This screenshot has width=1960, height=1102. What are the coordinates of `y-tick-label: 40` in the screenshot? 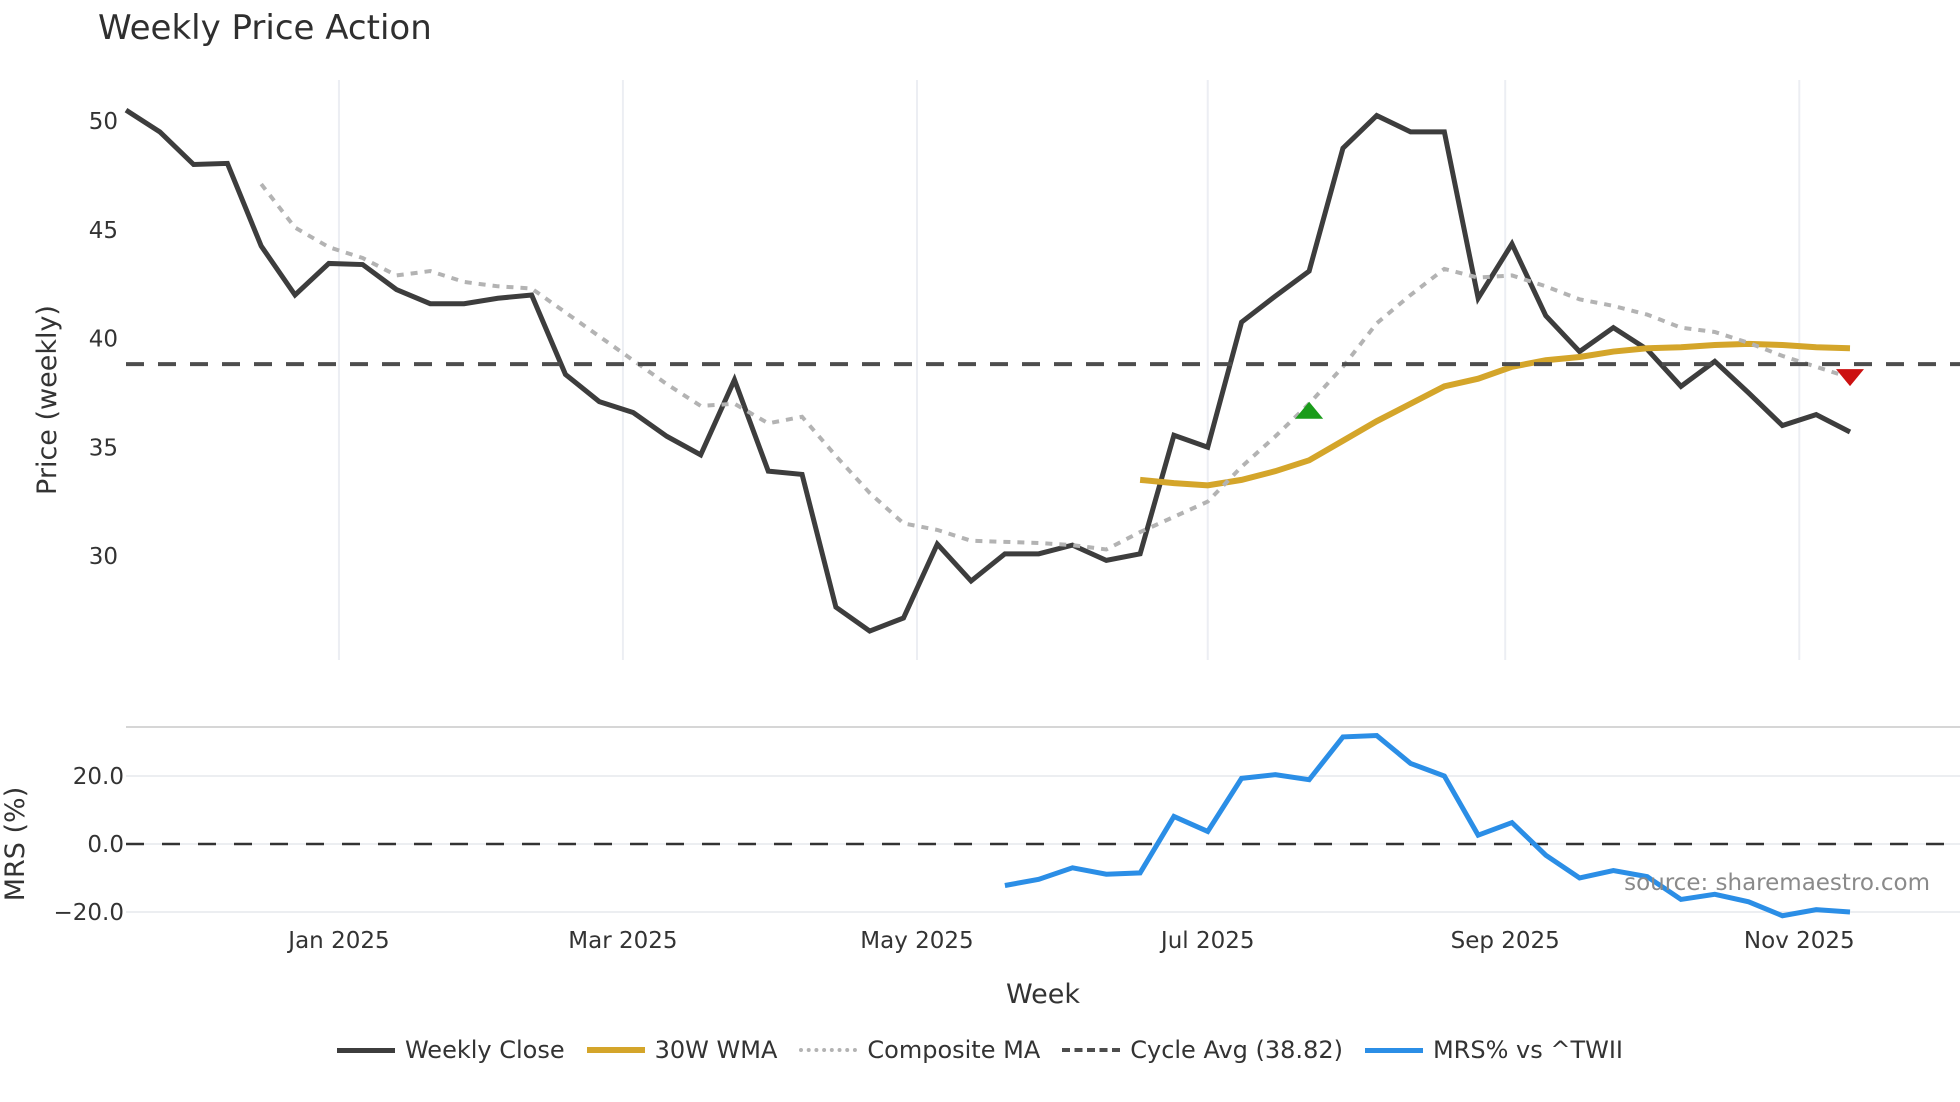 It's located at (103, 340).